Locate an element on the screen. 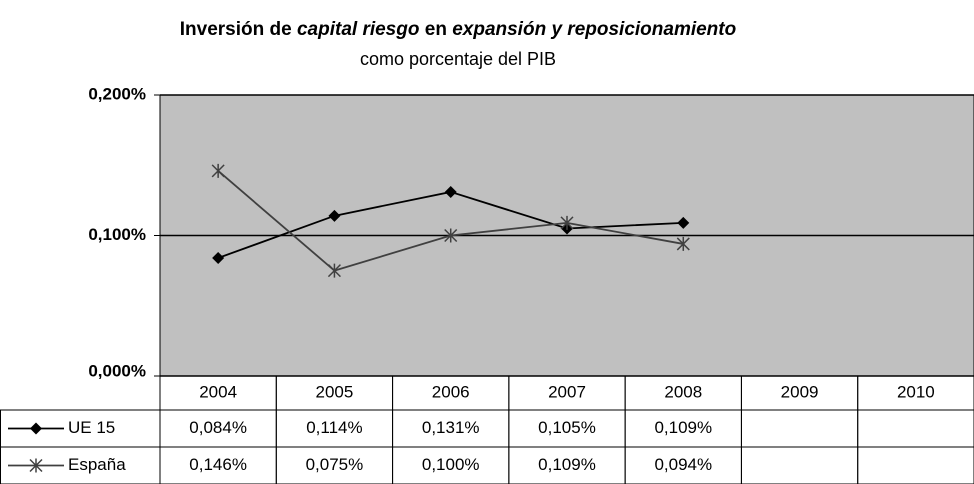 Image resolution: width=974 pixels, height=484 pixels. title-part: capital riesgo is located at coordinates (358, 29).